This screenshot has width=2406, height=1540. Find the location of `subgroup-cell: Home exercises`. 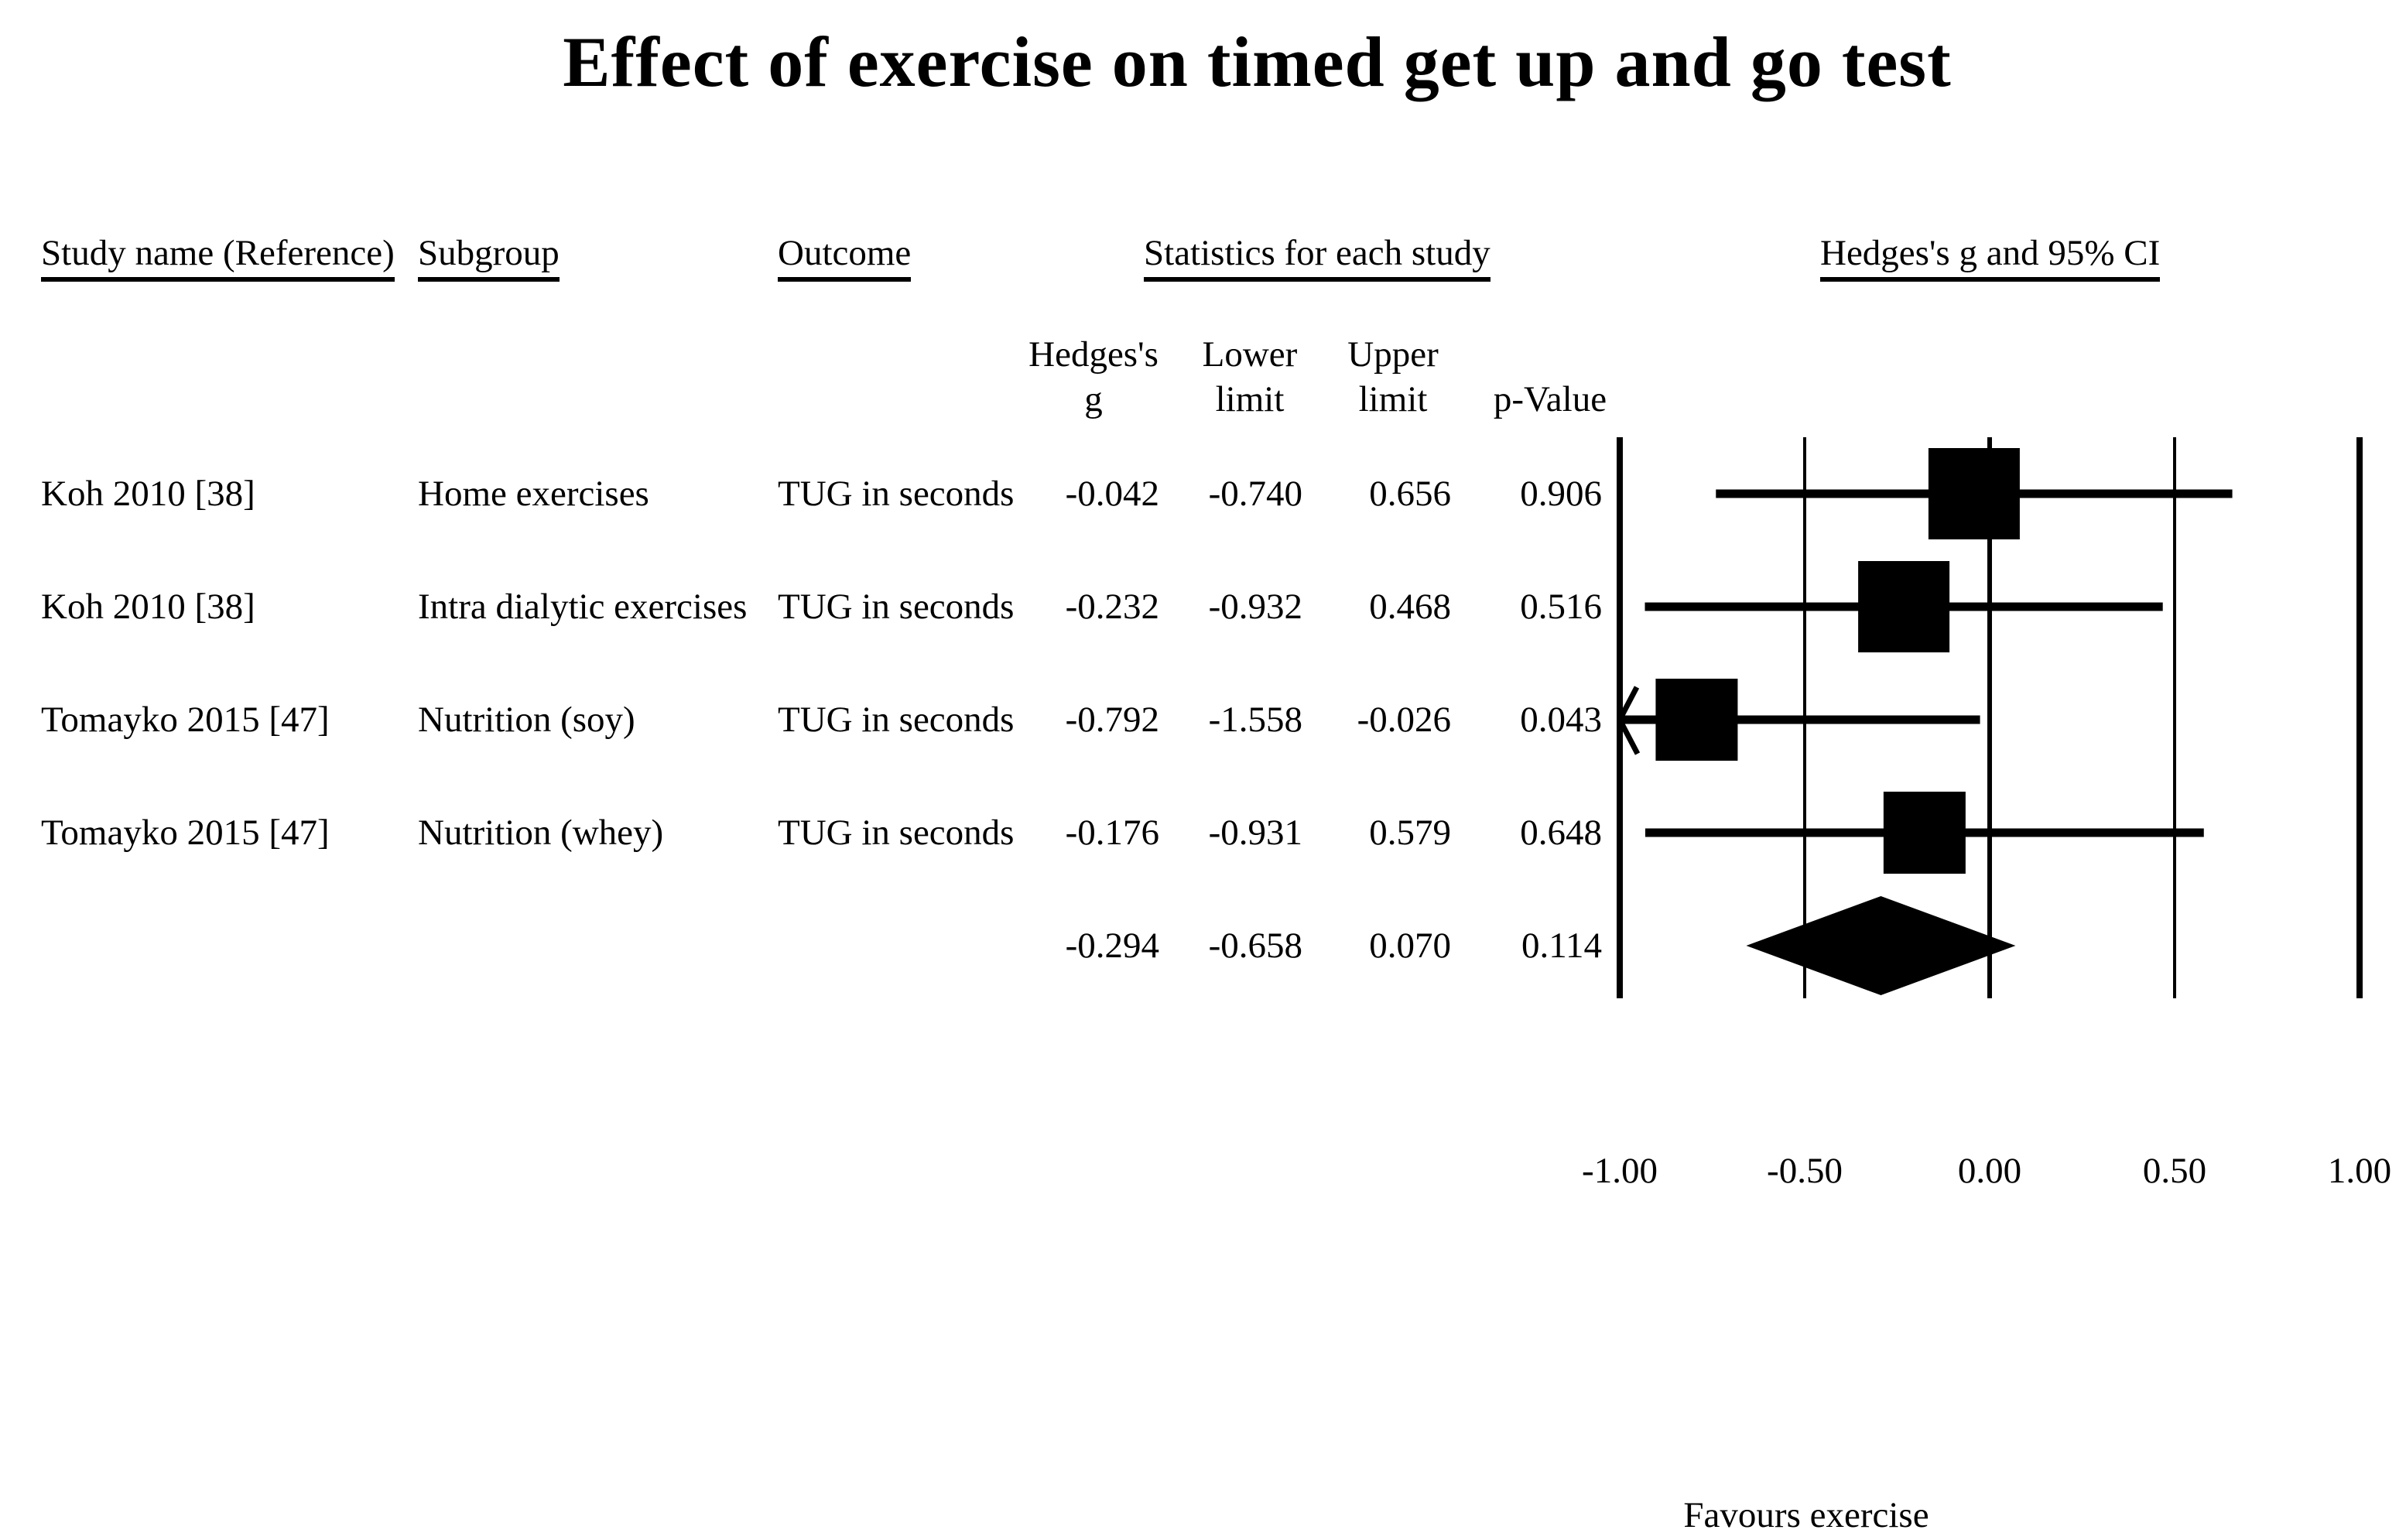

subgroup-cell: Home exercises is located at coordinates (533, 494).